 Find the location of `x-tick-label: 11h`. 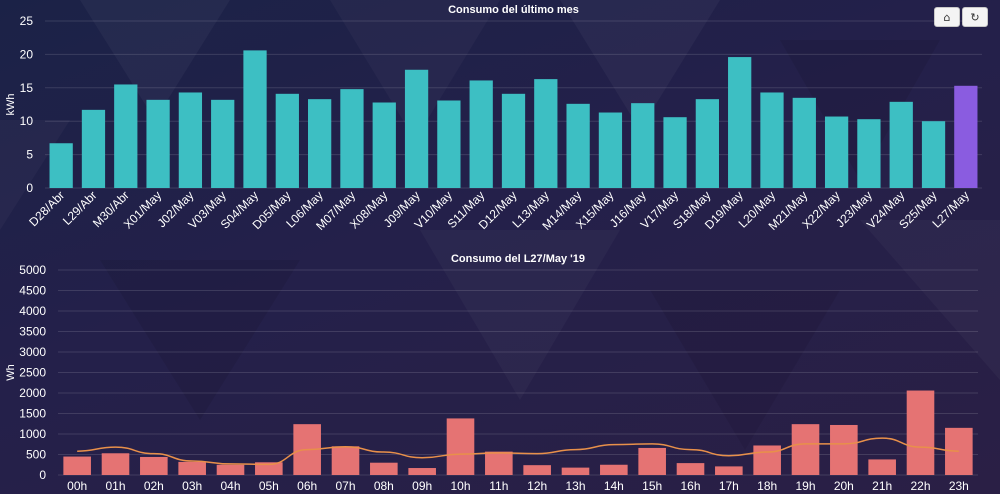

x-tick-label: 11h is located at coordinates (498, 486).